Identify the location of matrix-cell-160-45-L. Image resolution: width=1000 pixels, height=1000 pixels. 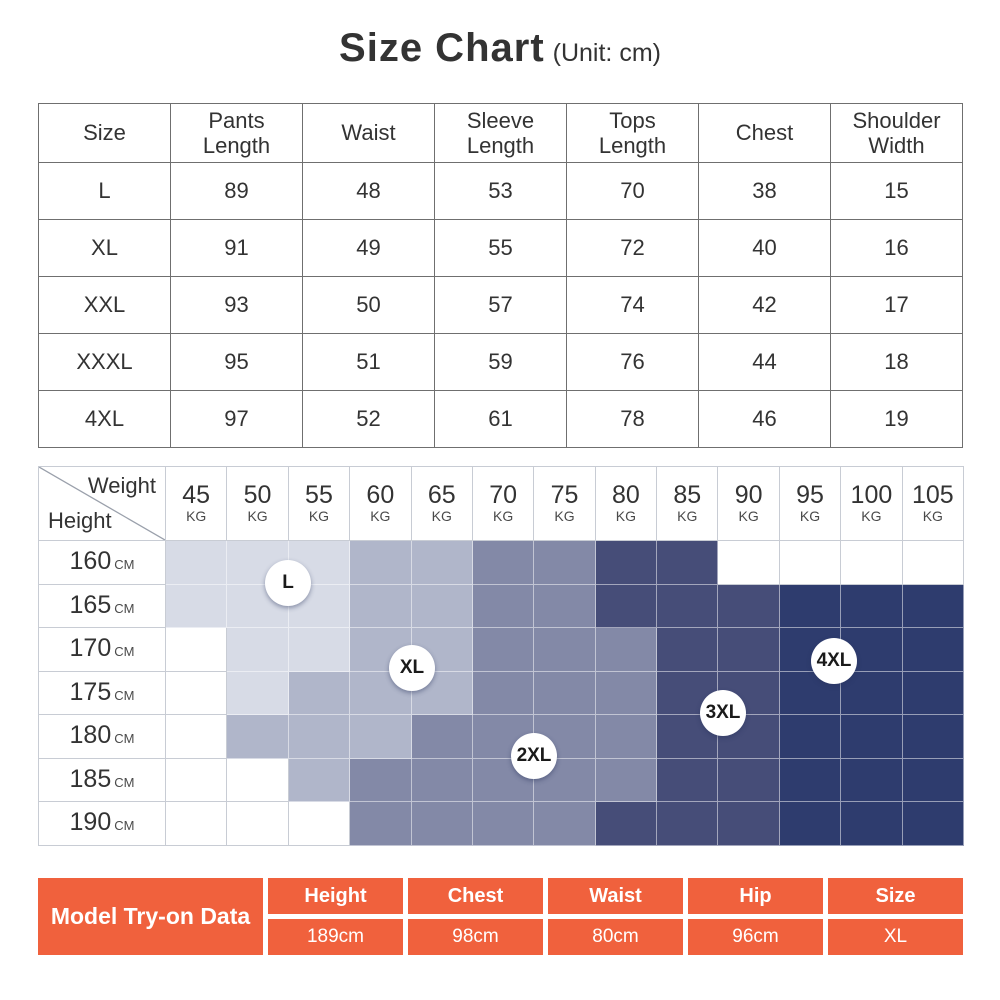
(197, 563).